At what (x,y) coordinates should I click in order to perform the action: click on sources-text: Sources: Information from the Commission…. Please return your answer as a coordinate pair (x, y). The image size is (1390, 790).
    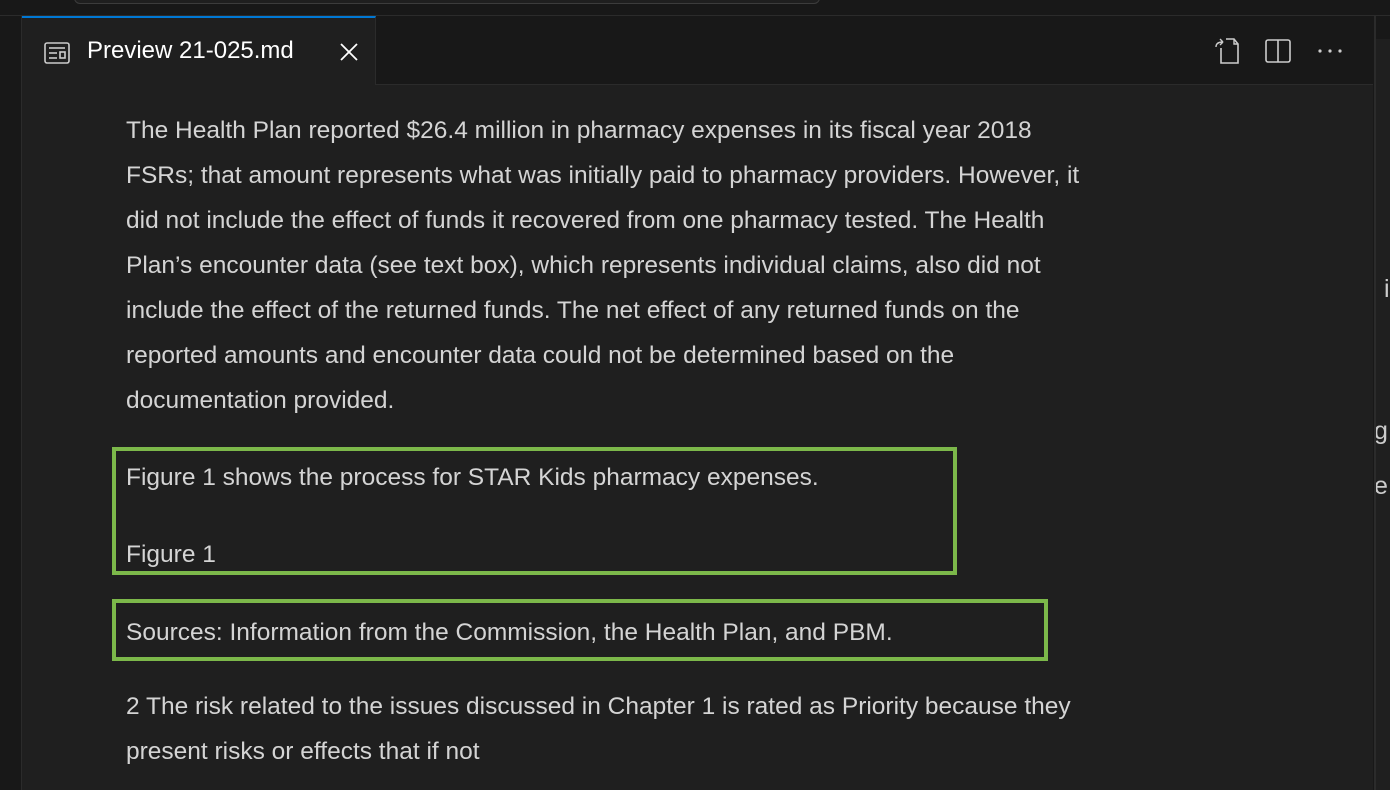
    Looking at the image, I should click on (509, 632).